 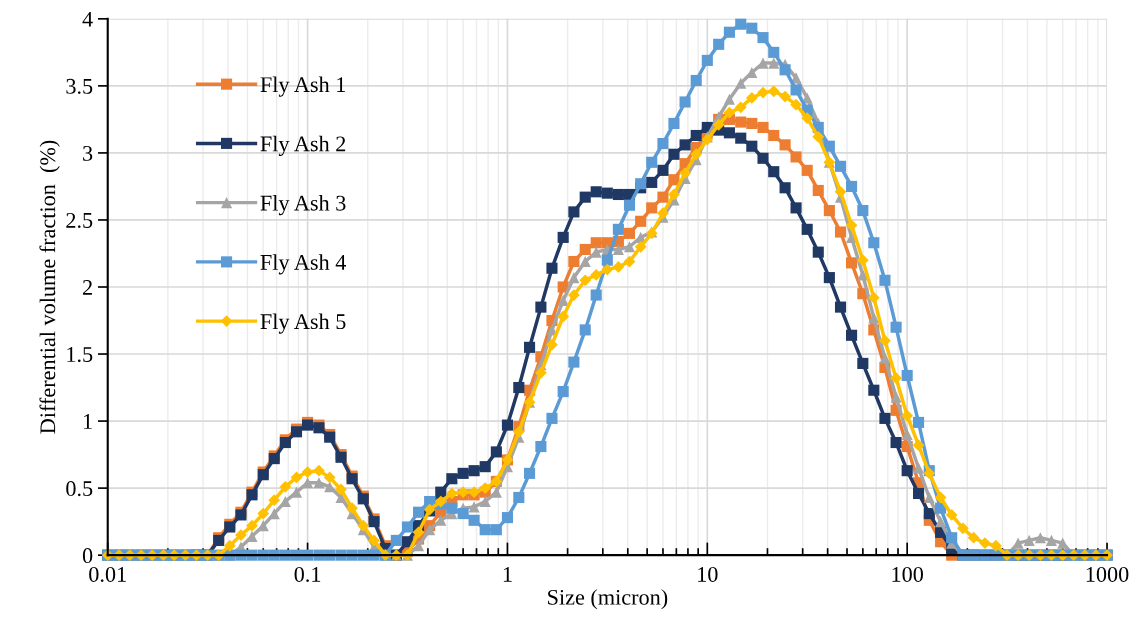 I want to click on x-tick-label: 10, so click(x=708, y=574).